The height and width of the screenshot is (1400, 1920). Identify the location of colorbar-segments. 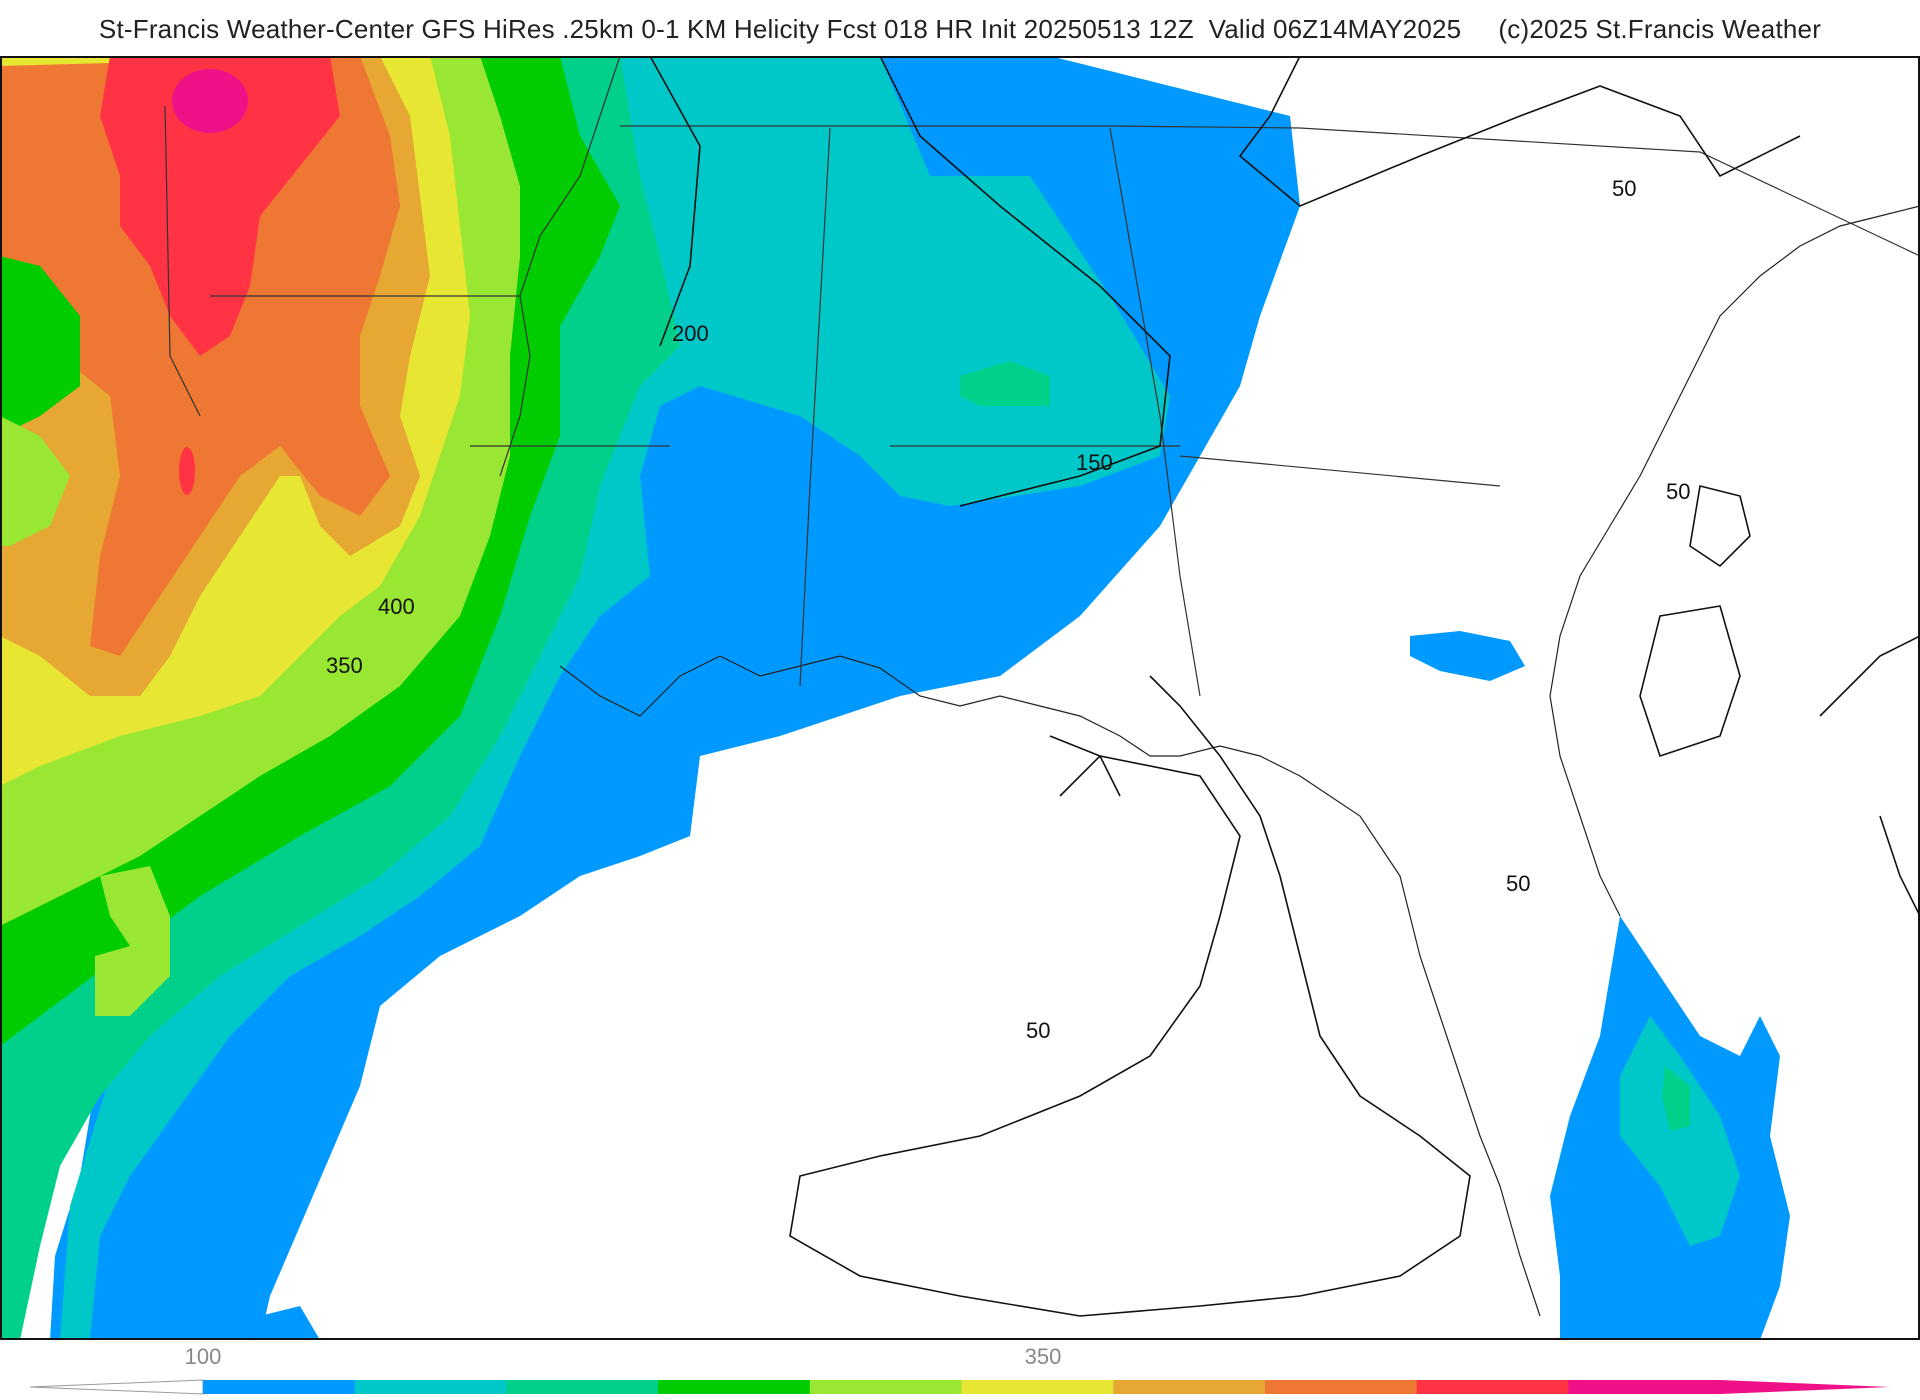
(962, 1387).